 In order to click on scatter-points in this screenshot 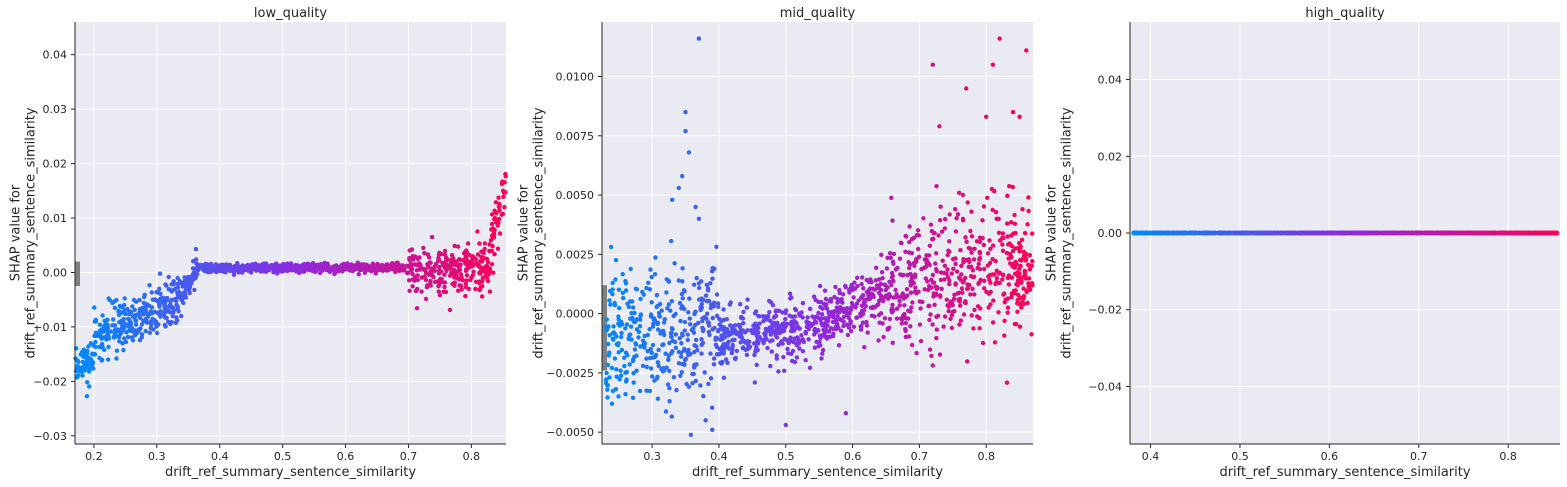, I will do `click(1345, 233)`.